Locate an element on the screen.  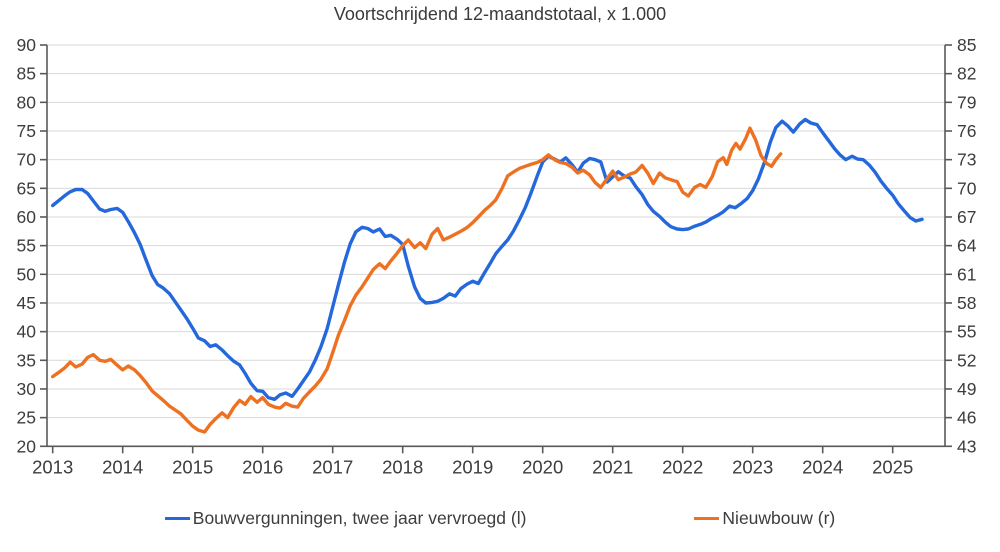
svg-text: 2022 is located at coordinates (682, 466).